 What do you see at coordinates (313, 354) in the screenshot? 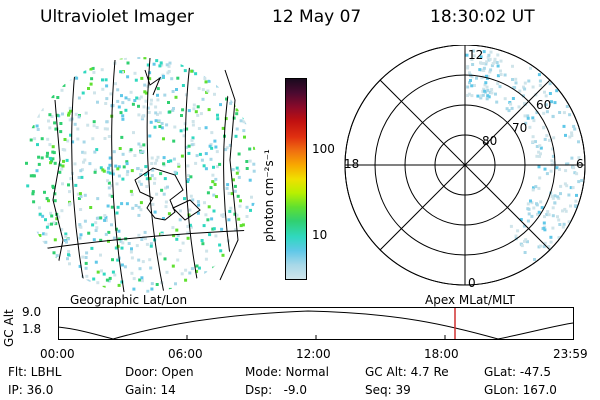
I see `timeline-x-tick-1200: 12:00` at bounding box center [313, 354].